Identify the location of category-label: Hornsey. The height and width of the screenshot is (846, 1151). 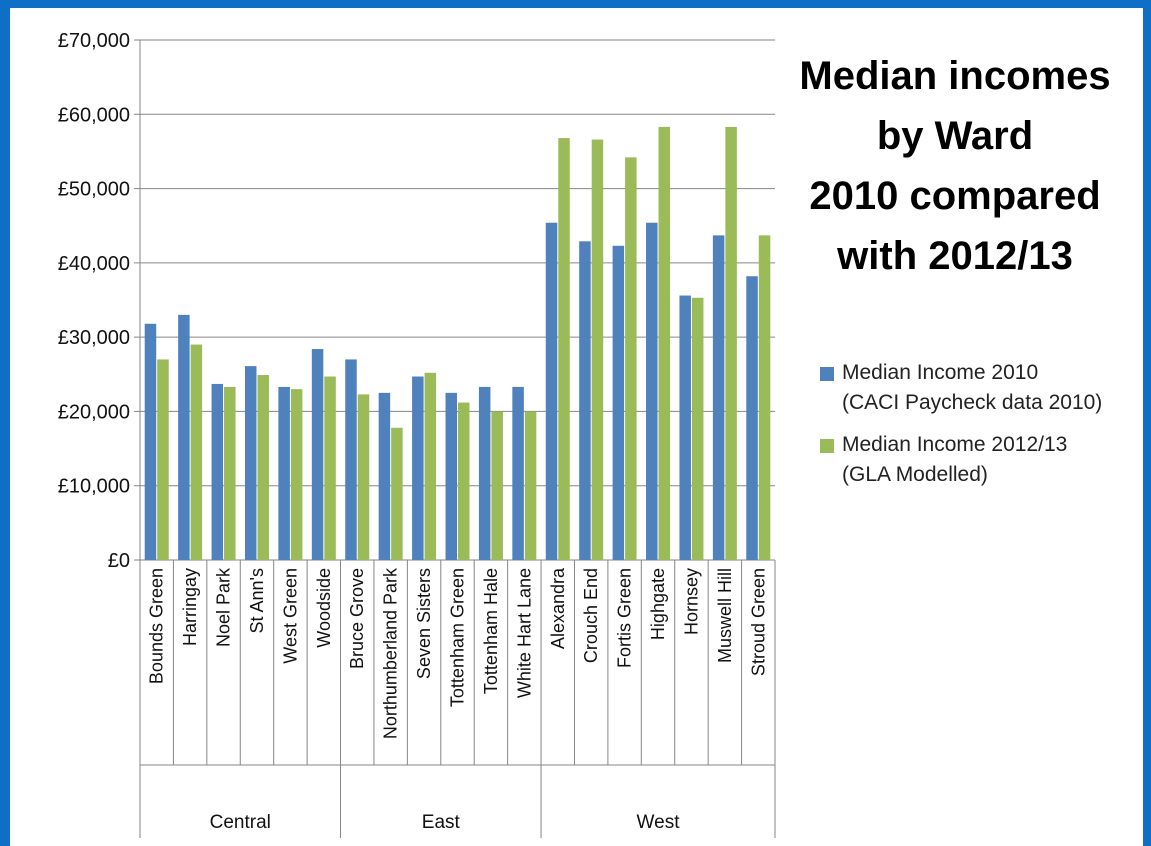
(691, 601).